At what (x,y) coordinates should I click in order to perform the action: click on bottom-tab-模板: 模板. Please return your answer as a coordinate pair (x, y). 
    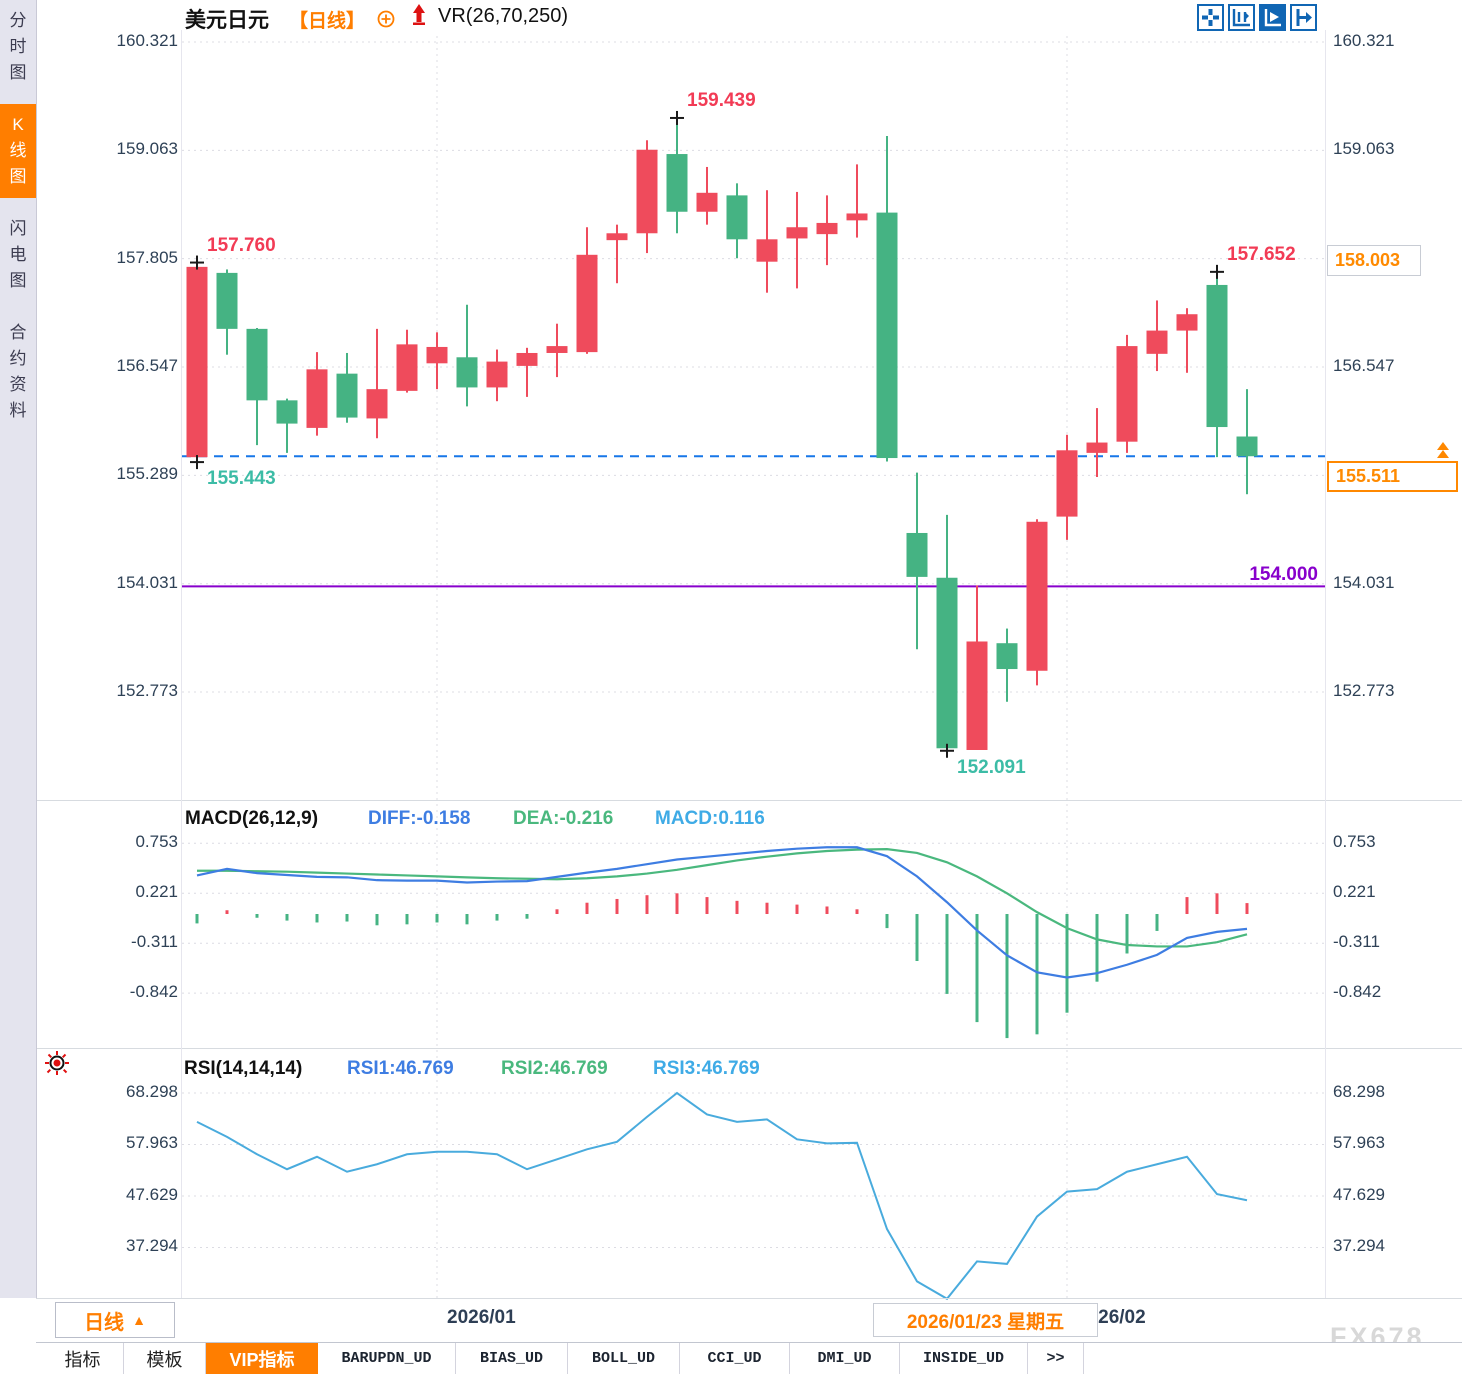
    Looking at the image, I should click on (165, 1358).